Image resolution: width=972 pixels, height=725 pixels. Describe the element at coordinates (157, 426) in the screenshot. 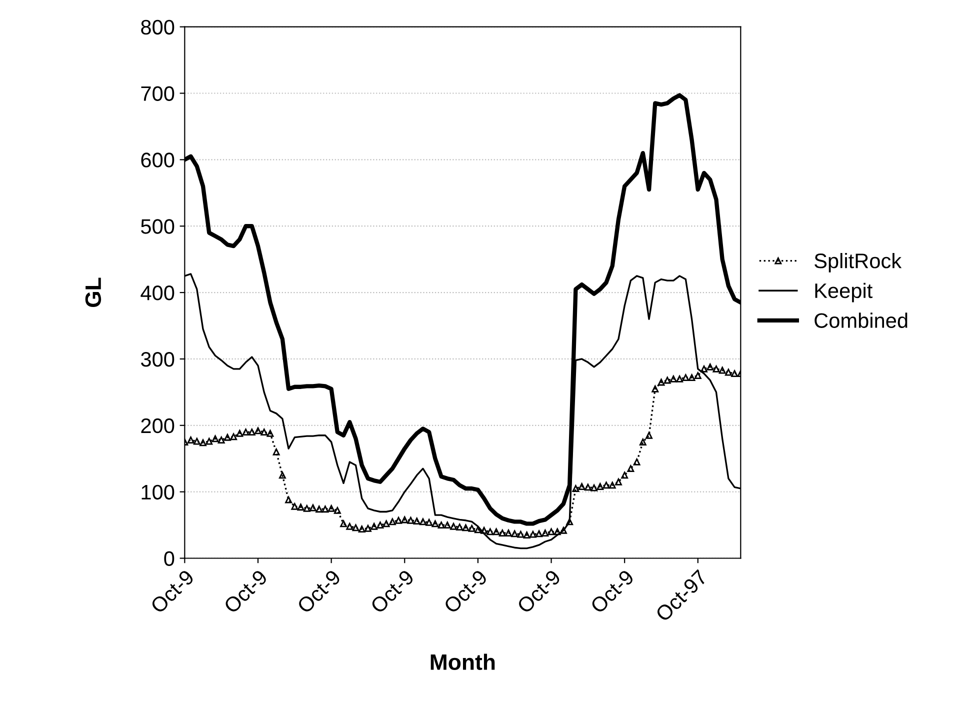

I see `y-tick-label: 200` at that location.